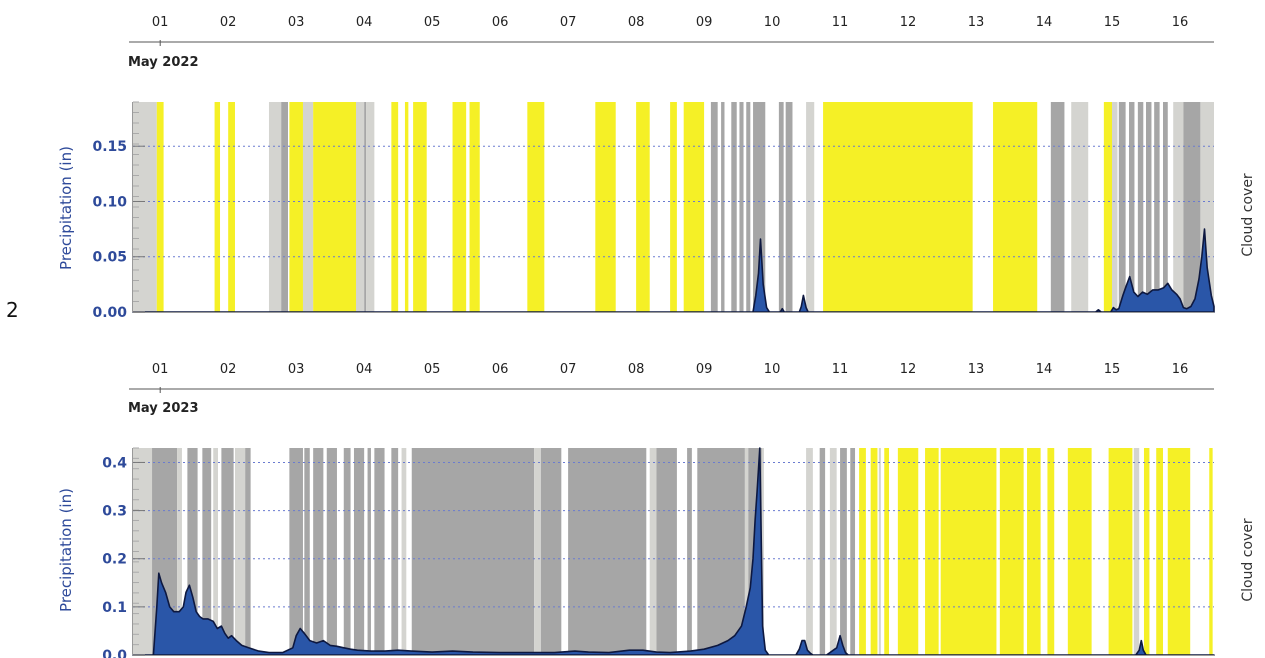  What do you see at coordinates (568, 369) in the screenshot?
I see `day-tick-label: 07` at bounding box center [568, 369].